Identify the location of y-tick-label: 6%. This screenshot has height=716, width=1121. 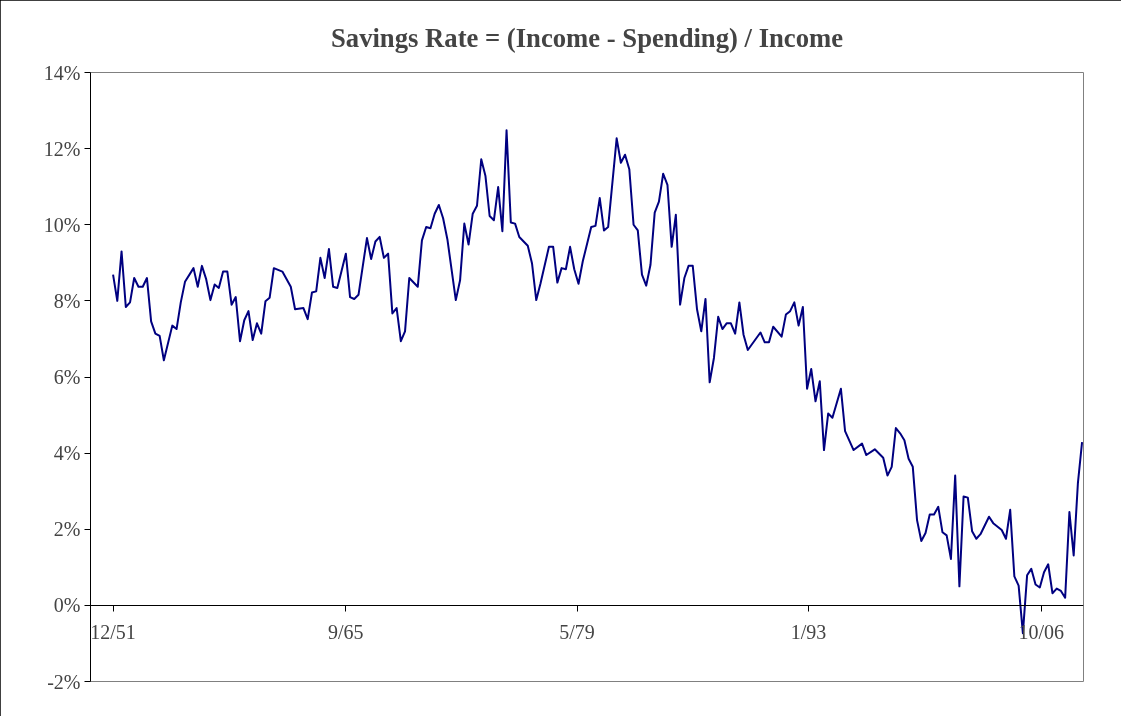
(67, 377).